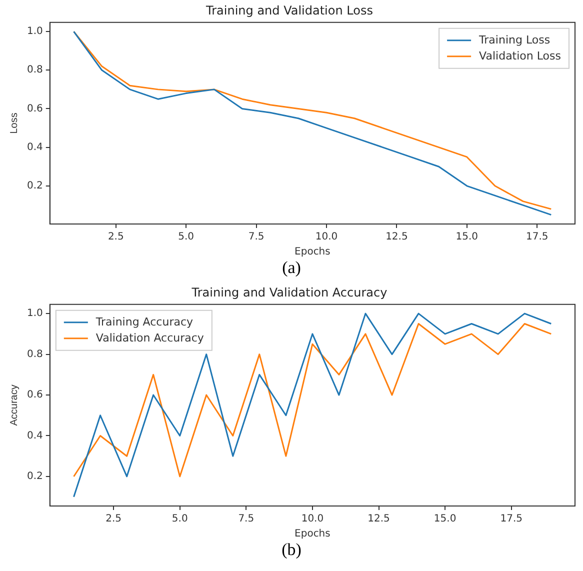 Image resolution: width=583 pixels, height=571 pixels. Describe the element at coordinates (14, 405) in the screenshot. I see `y-axis-title: Accuracy` at that location.